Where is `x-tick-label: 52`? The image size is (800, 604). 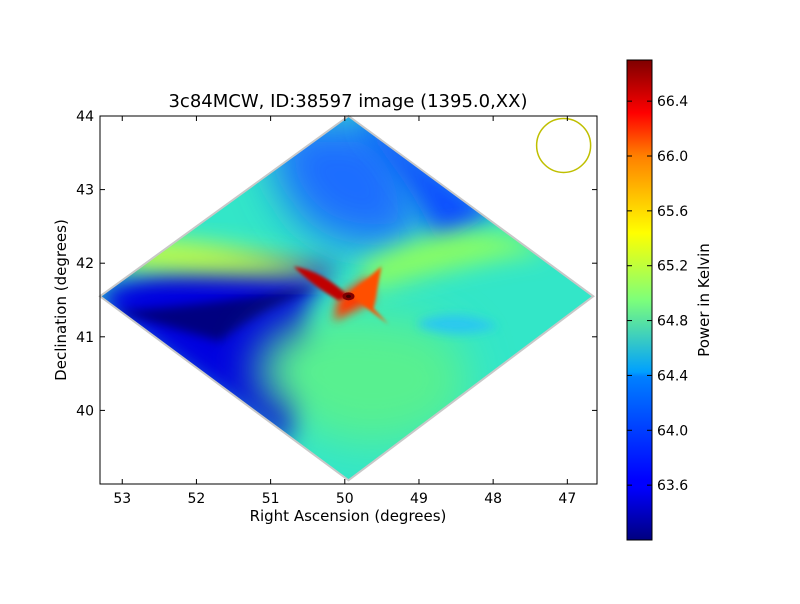
x-tick-label: 52 is located at coordinates (197, 499).